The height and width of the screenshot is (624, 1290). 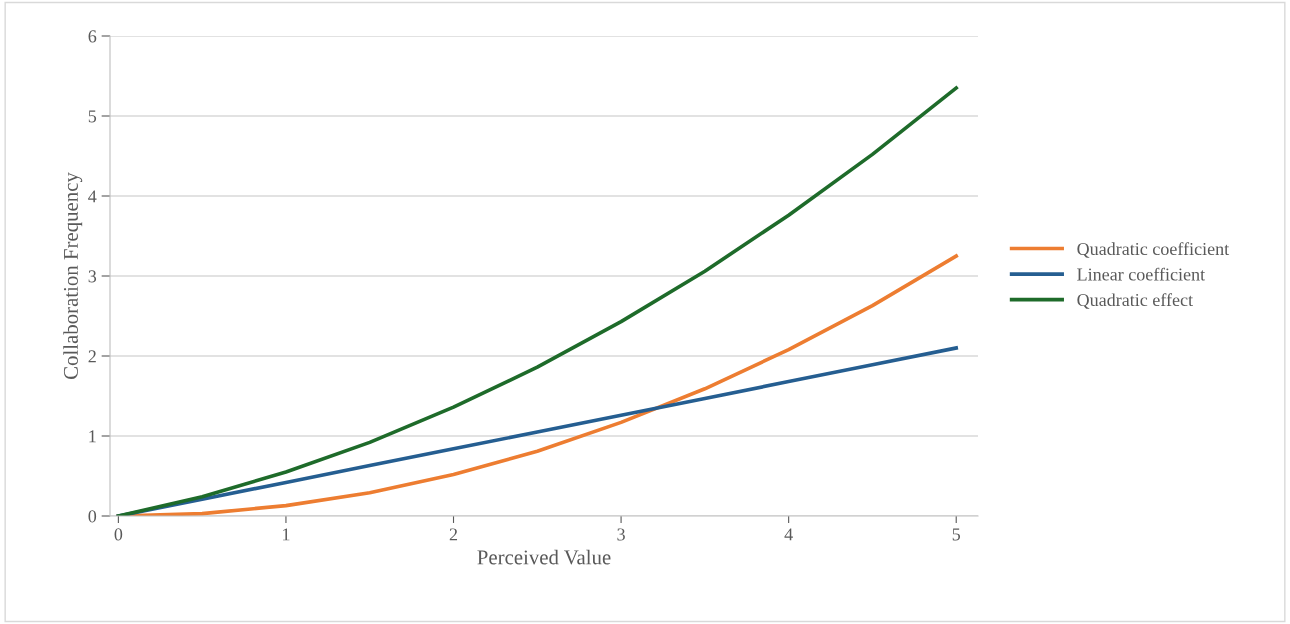 I want to click on y-tick-label: 1, so click(x=92, y=436).